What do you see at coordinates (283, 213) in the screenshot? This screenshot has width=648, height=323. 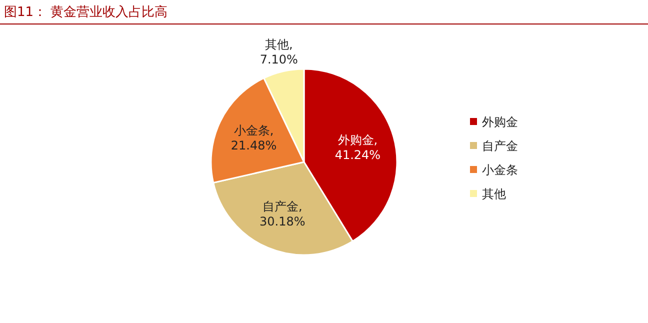 I see `data-label: 自产金,30.18%` at bounding box center [283, 213].